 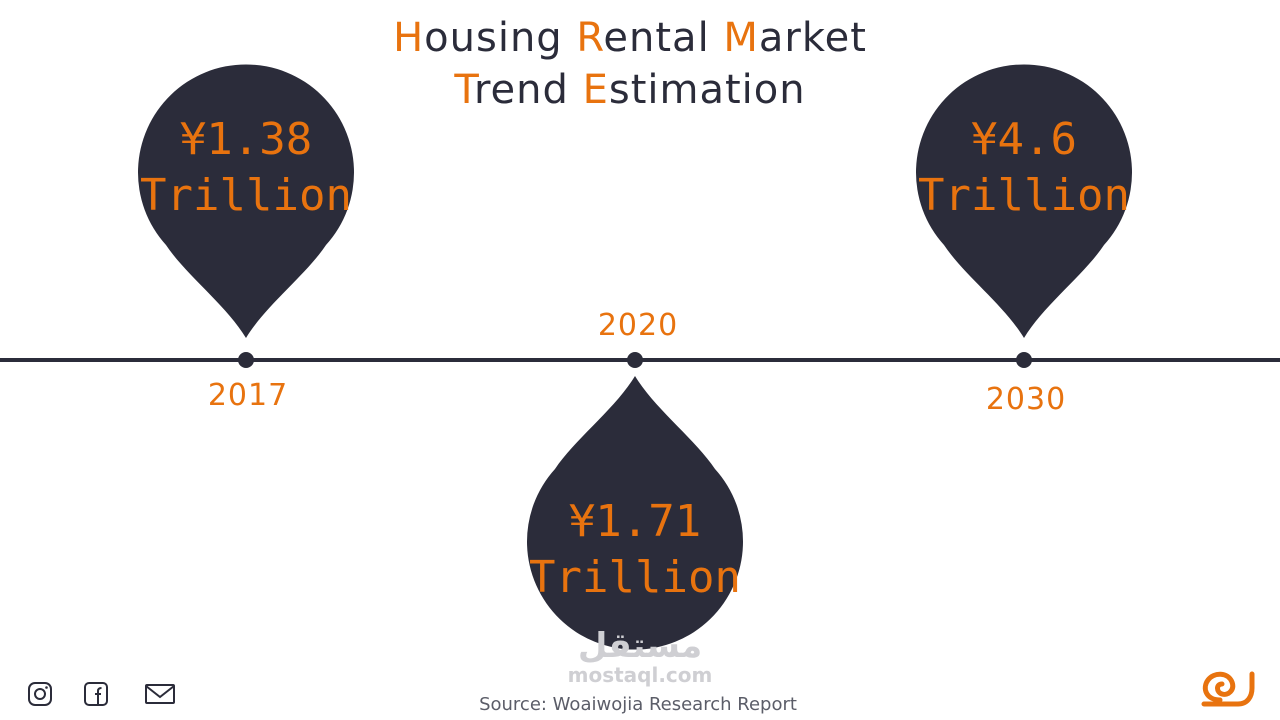 What do you see at coordinates (528, 90) in the screenshot?
I see `title-word: rend` at bounding box center [528, 90].